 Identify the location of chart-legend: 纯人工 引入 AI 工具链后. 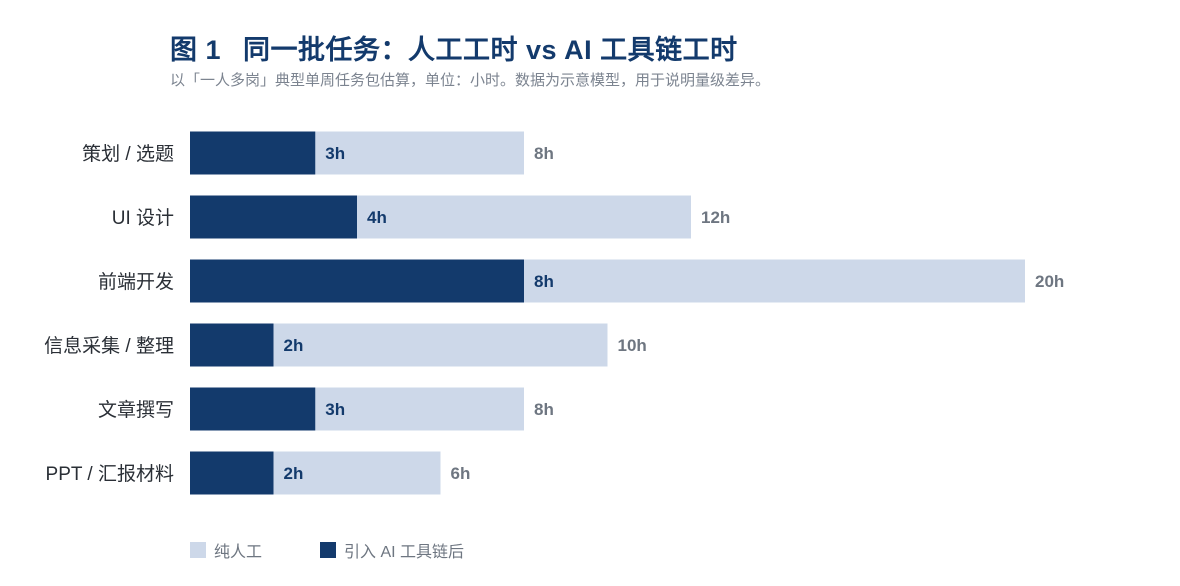
(356, 550).